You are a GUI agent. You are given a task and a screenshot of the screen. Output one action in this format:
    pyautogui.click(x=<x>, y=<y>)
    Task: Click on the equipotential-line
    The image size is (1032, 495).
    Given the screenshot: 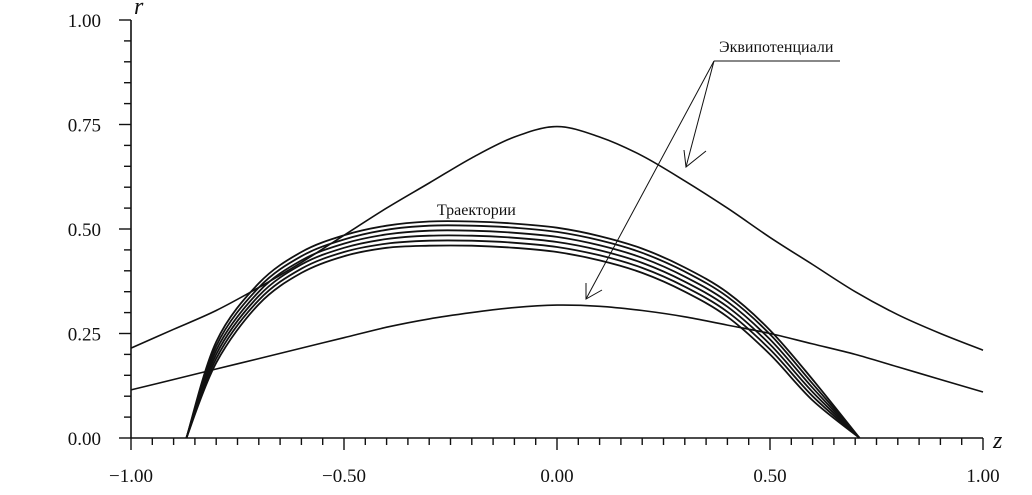 What is the action you would take?
    pyautogui.click(x=557, y=348)
    